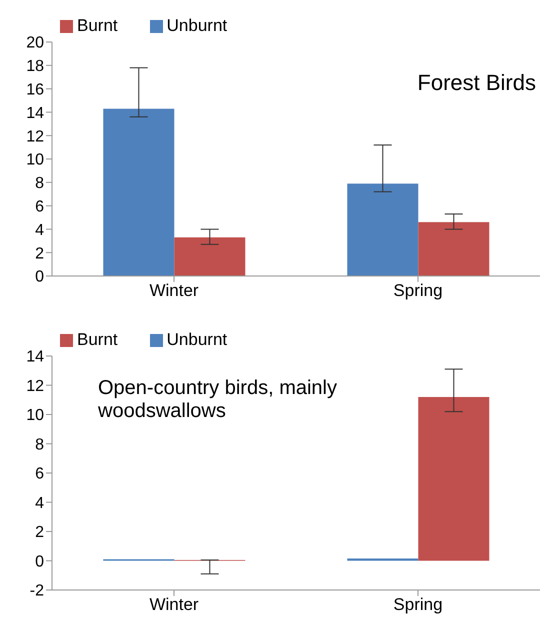  What do you see at coordinates (218, 400) in the screenshot?
I see `annotation: Open-country birds, mainly woodswallows` at bounding box center [218, 400].